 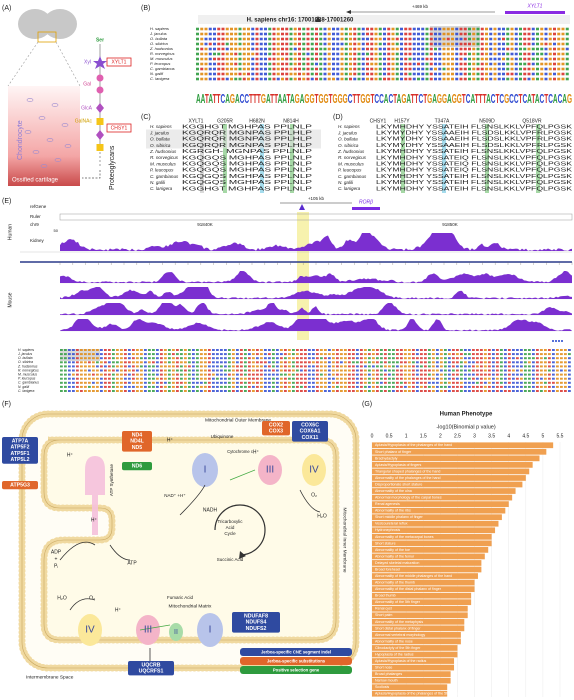 What do you see at coordinates (137, 435) in the screenshot?
I see `gene-label: ND4` at bounding box center [137, 435].